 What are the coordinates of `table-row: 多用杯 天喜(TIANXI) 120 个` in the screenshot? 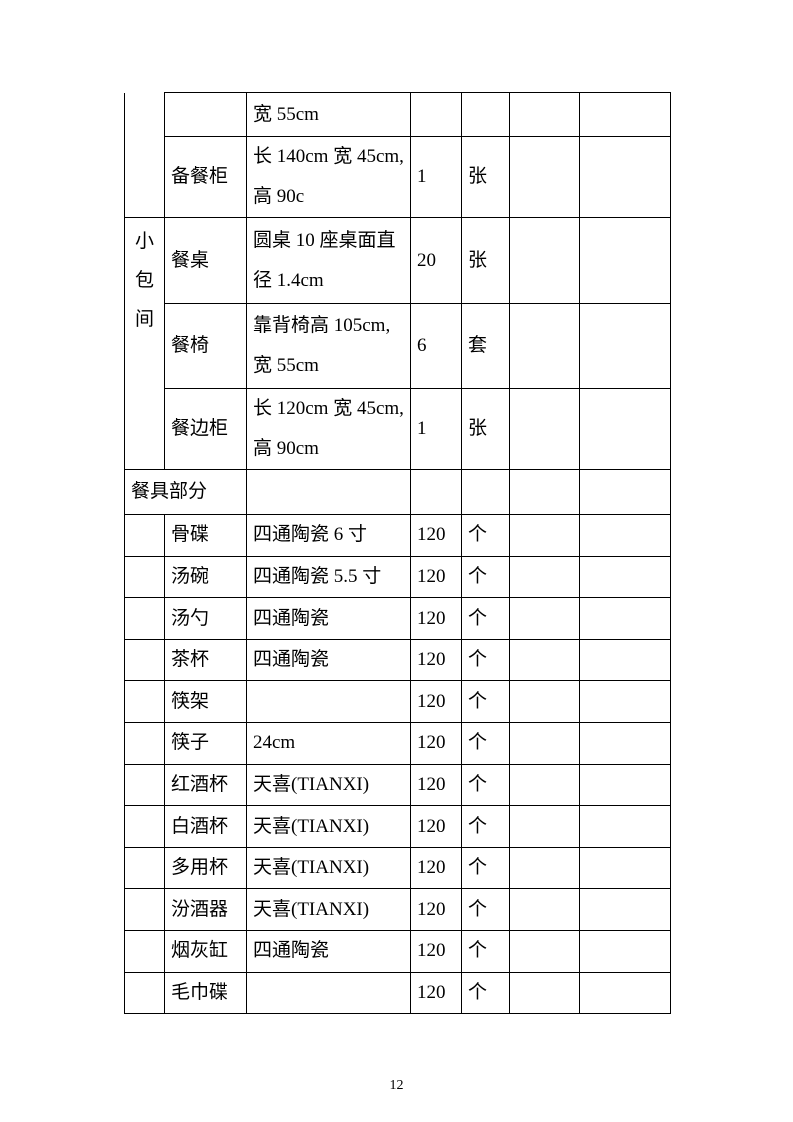 It's located at (397, 868).